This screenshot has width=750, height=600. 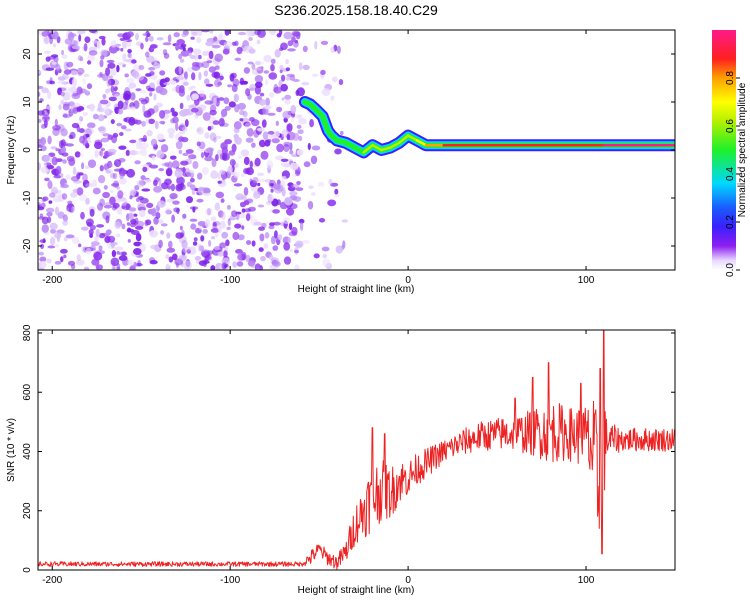 I want to click on y-tick-label: 400, so click(x=27, y=451).